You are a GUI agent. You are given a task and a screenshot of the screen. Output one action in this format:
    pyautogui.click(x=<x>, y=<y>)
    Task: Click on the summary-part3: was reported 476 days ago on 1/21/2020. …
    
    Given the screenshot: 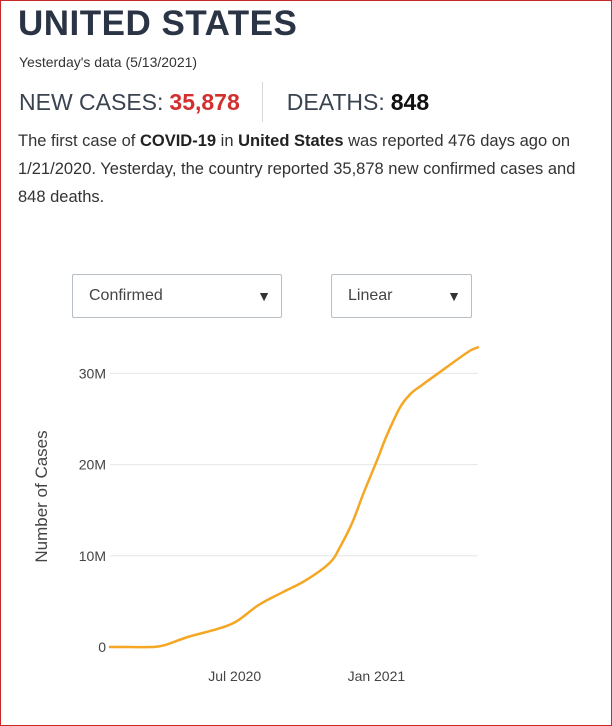 What is the action you would take?
    pyautogui.click(x=297, y=169)
    